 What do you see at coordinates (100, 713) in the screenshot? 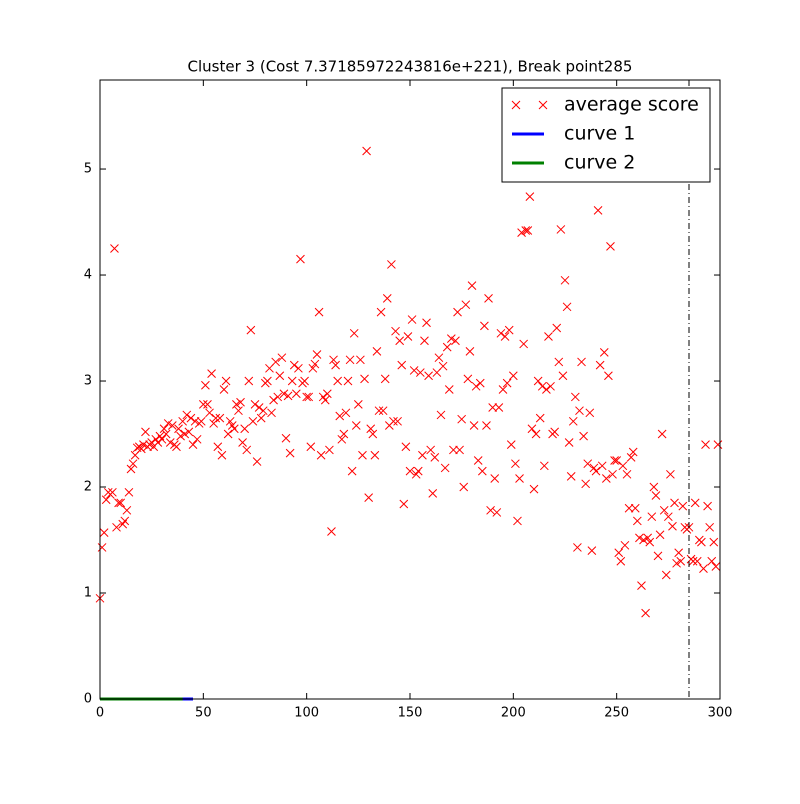
I see `x-tick-label: 0` at bounding box center [100, 713].